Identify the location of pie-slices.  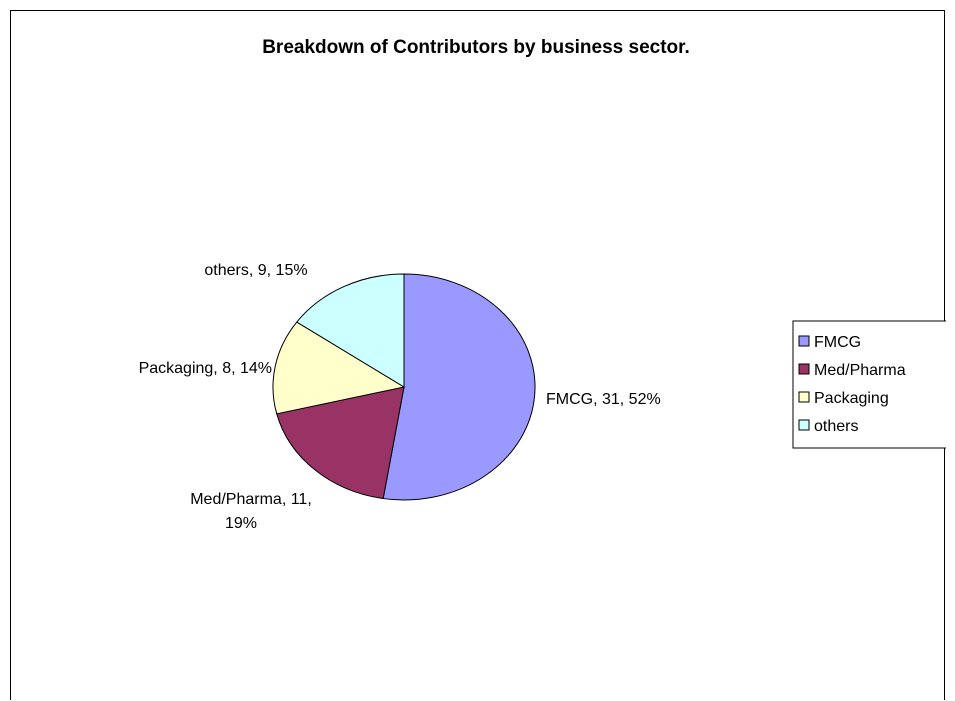
(404, 387).